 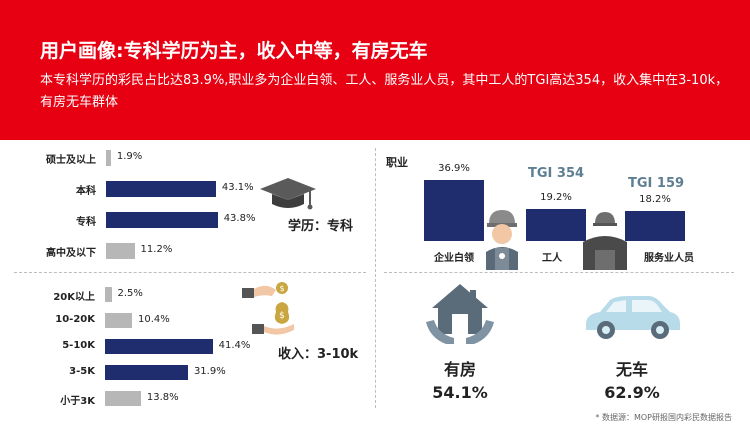 What do you see at coordinates (656, 183) in the screenshot?
I see `tgi-label-service: TGI 159` at bounding box center [656, 183].